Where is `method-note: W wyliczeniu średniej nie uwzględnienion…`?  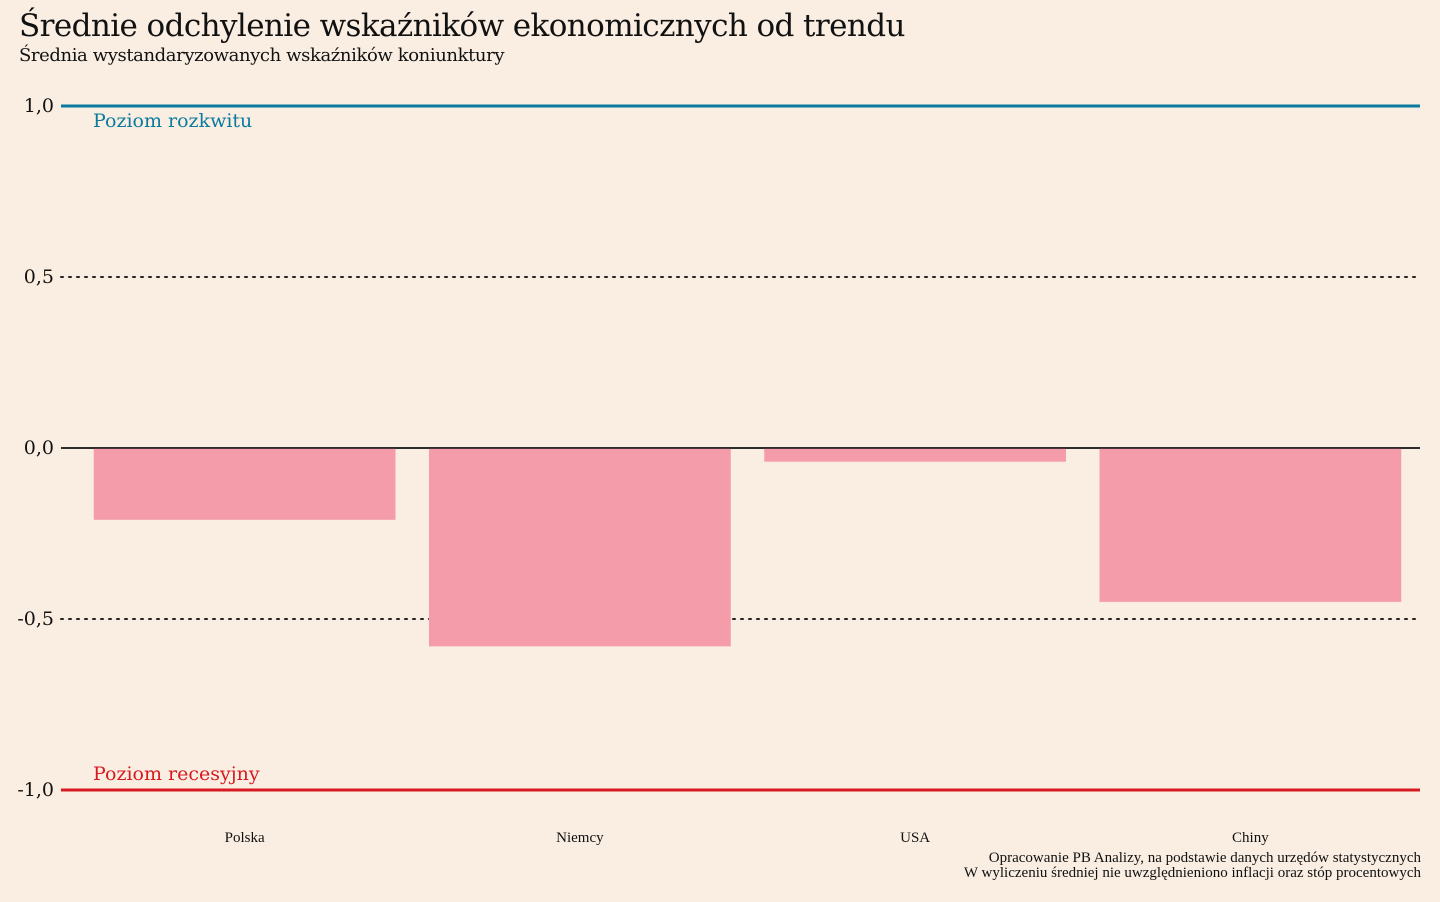 method-note: W wyliczeniu średniej nie uwzględnienion… is located at coordinates (1192, 873).